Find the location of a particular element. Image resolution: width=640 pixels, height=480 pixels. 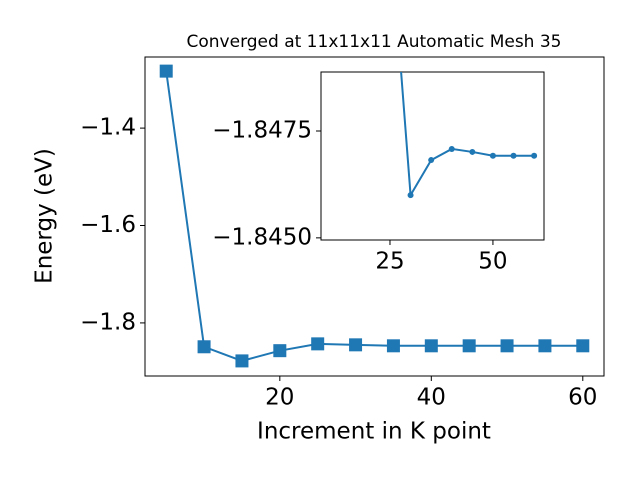

x-tick-label: 20 is located at coordinates (279, 398).